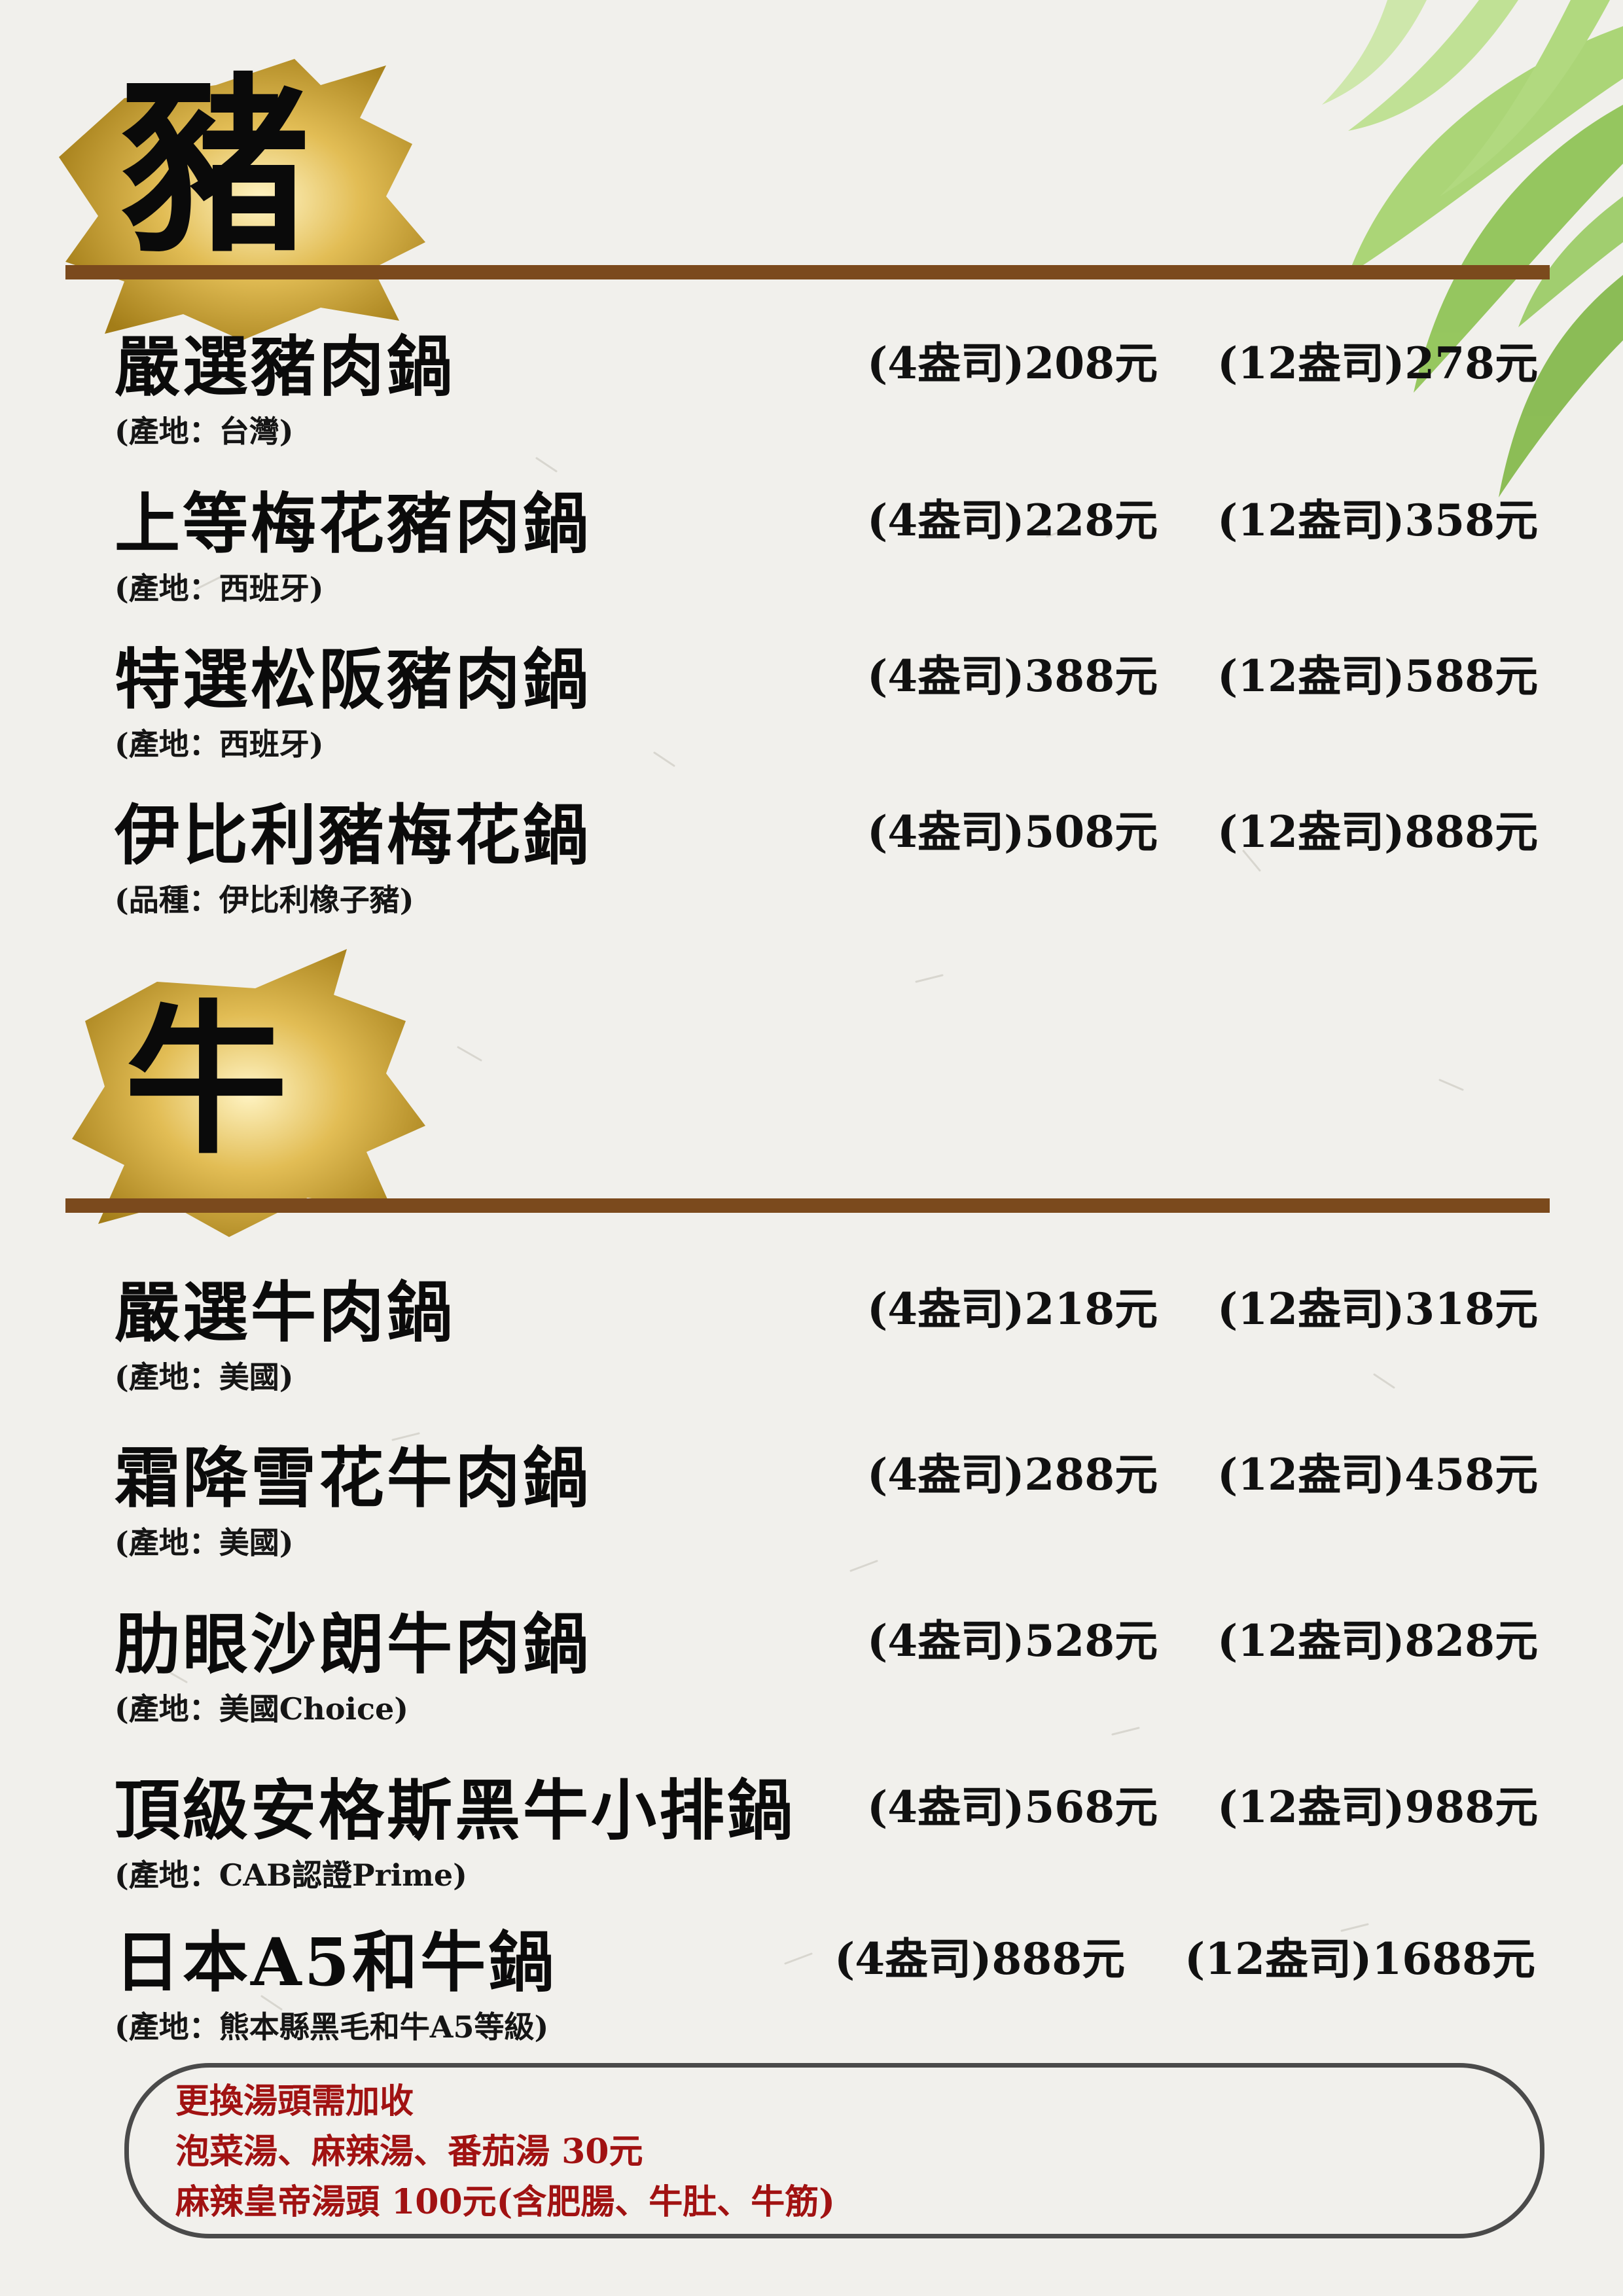 The width and height of the screenshot is (1623, 2296). Describe the element at coordinates (808, 1205) in the screenshot. I see `beef-section-divider` at that location.